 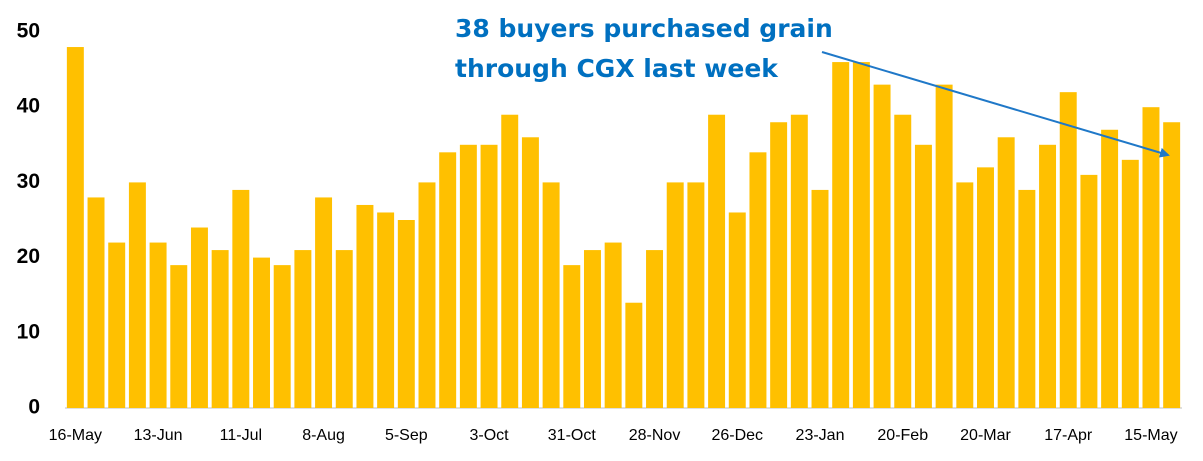 What do you see at coordinates (985, 435) in the screenshot?
I see `x-tick-label: 20-Mar` at bounding box center [985, 435].